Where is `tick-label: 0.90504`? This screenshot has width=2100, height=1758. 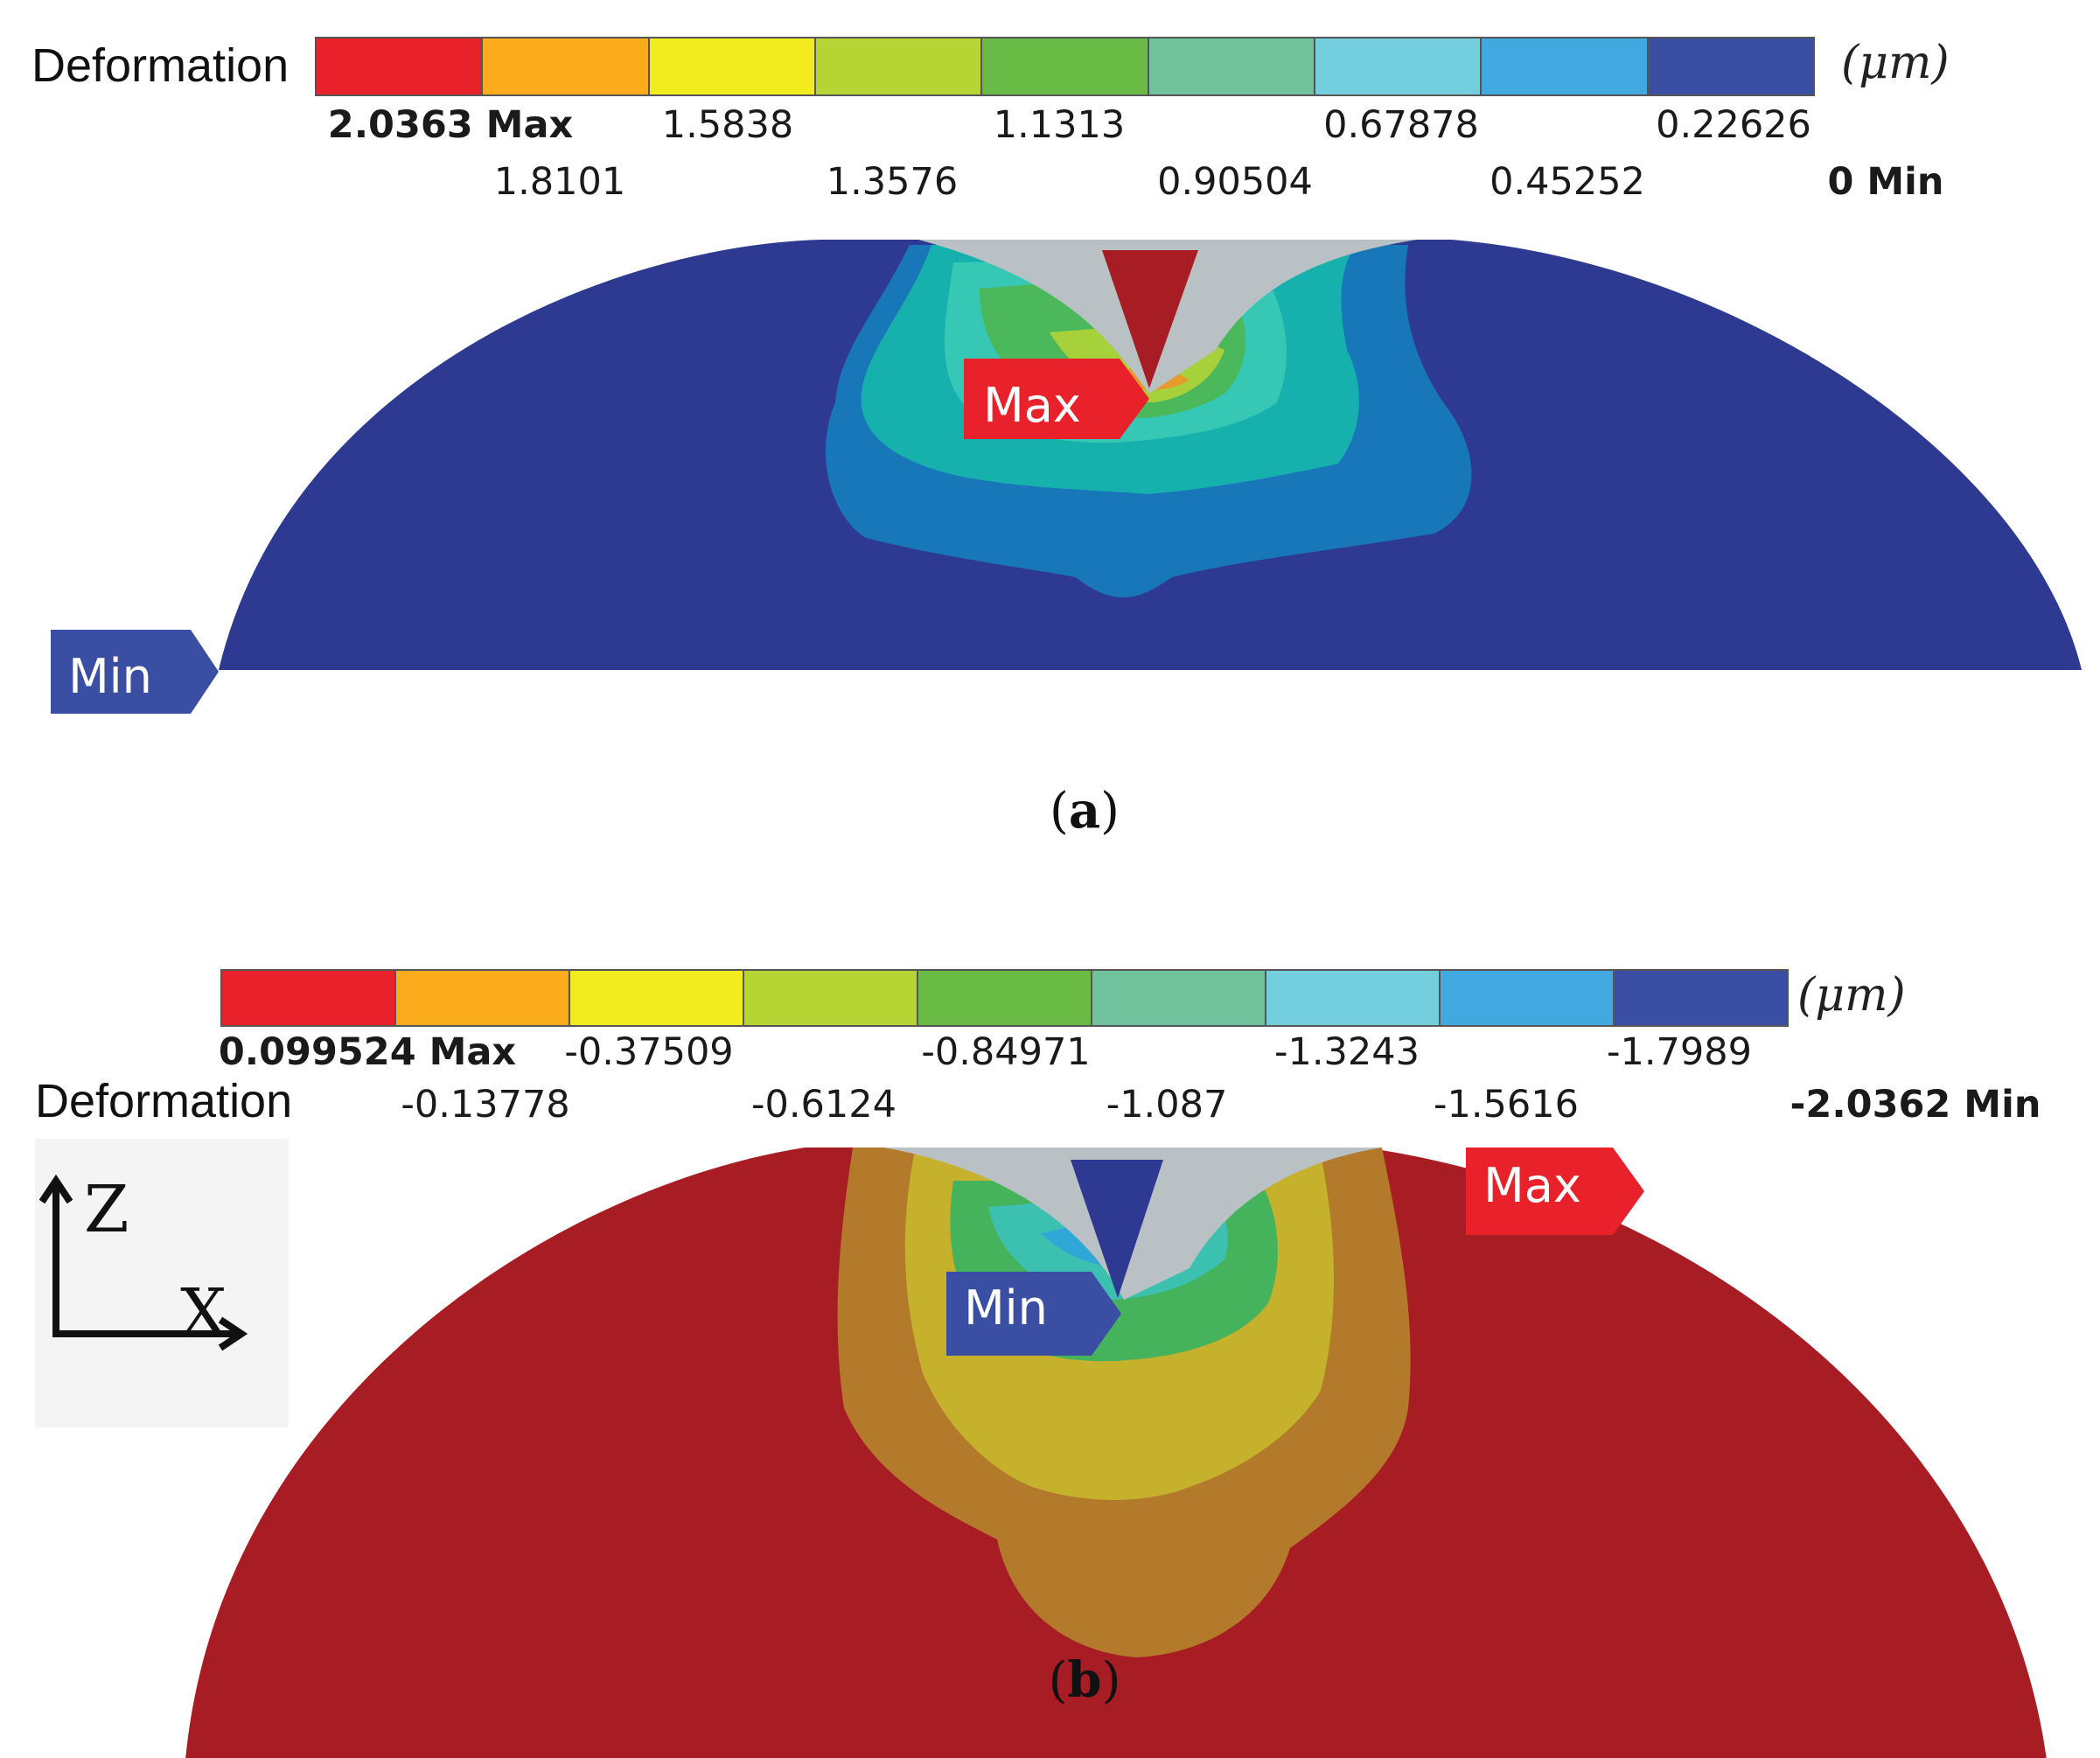
tick-label: 0.90504 is located at coordinates (1235, 182).